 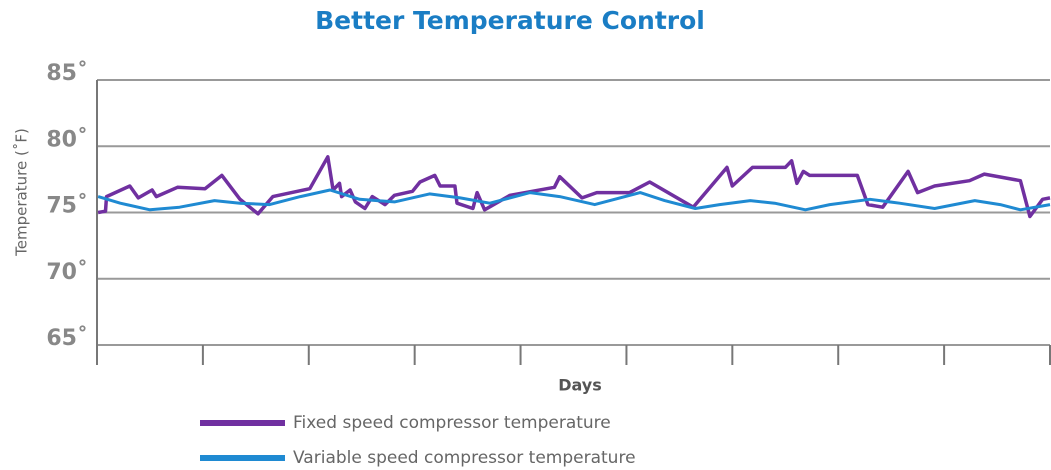 What do you see at coordinates (67, 73) in the screenshot?
I see `y-tick-label: 85˚` at bounding box center [67, 73].